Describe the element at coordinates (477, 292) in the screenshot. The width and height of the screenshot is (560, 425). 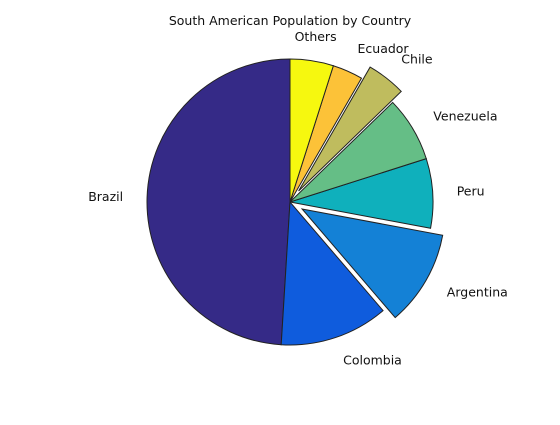
I see `pie-label-argentina: Argentina` at that location.